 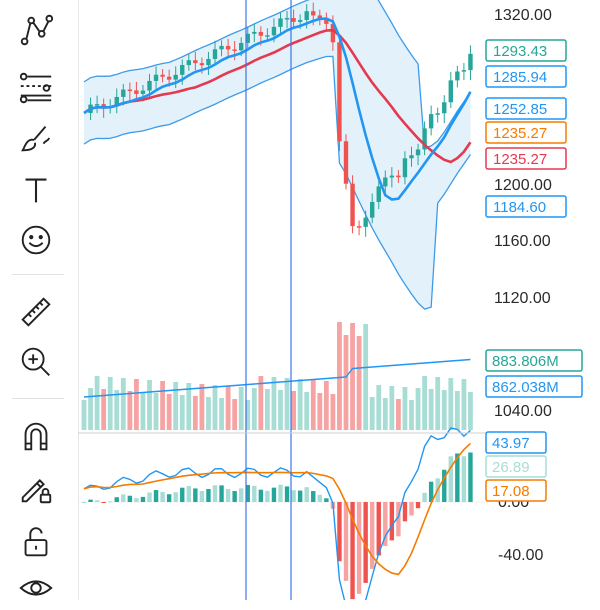 I want to click on zoom-in-icon, so click(x=36, y=362).